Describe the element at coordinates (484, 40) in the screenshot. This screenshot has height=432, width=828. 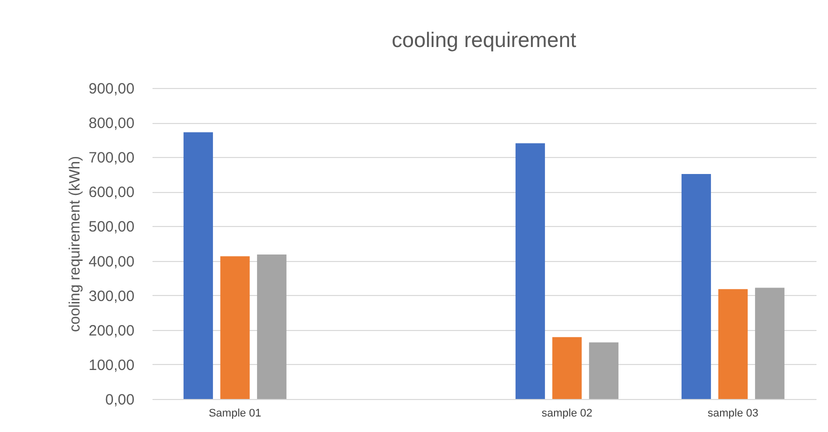
I see `chart-title: cooling requirement` at that location.